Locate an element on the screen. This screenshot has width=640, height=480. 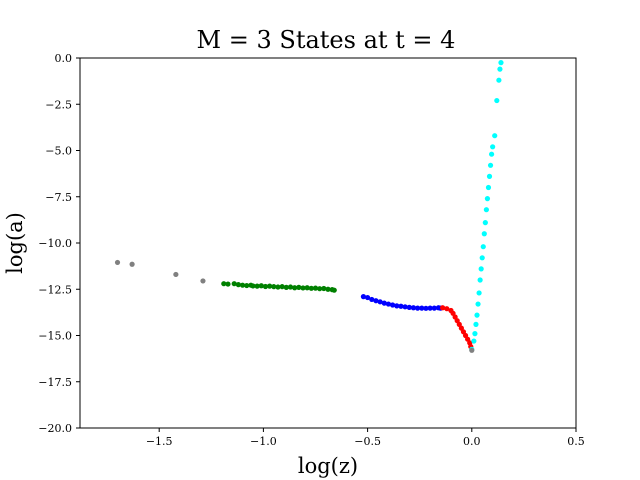
y-tick-label: −5.0 is located at coordinates (58, 151).